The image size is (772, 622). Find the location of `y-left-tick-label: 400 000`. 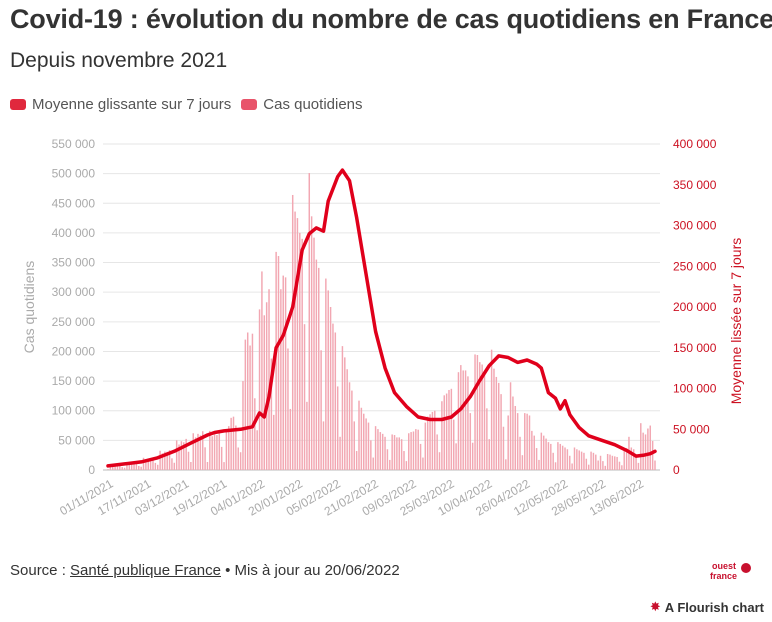

y-left-tick-label: 400 000 is located at coordinates (74, 233).